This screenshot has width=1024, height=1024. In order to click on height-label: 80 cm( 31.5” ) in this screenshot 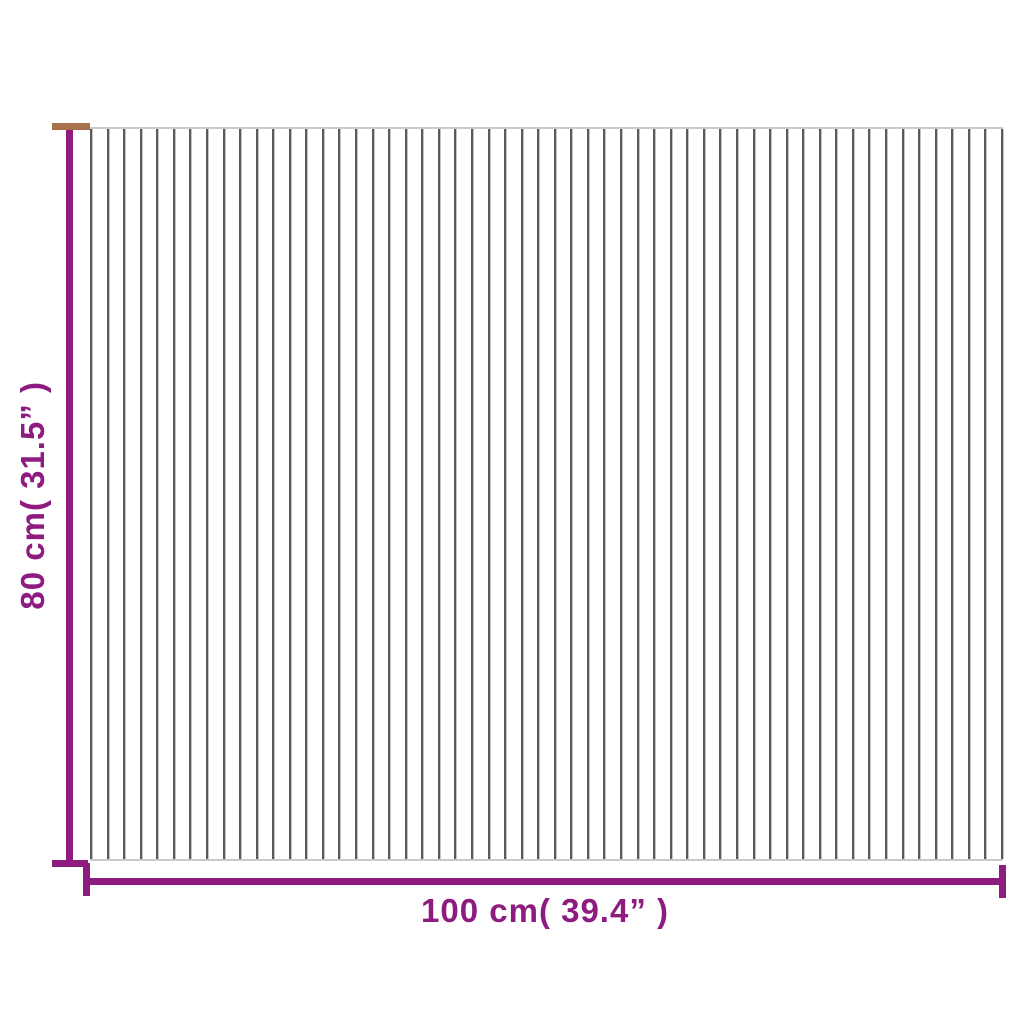, I will do `click(32, 495)`.